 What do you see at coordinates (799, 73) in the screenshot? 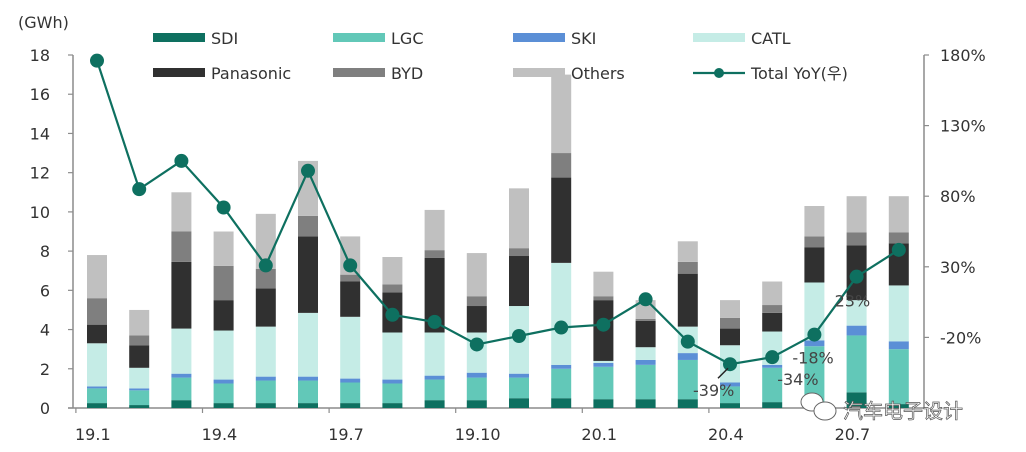
I see `legend-label: Total YoY(우)` at bounding box center [799, 73].